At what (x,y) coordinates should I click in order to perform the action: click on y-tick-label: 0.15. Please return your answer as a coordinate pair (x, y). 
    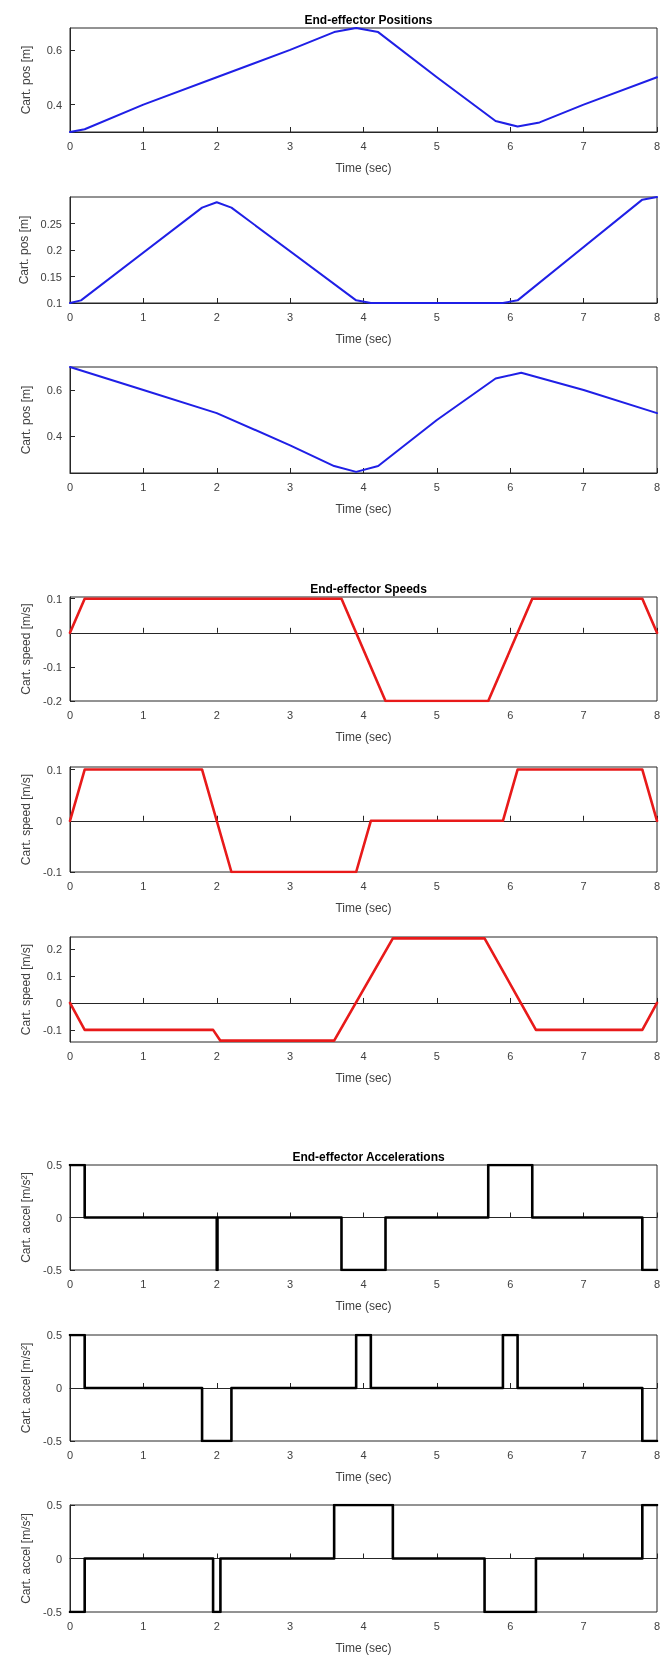
    Looking at the image, I should click on (51, 276).